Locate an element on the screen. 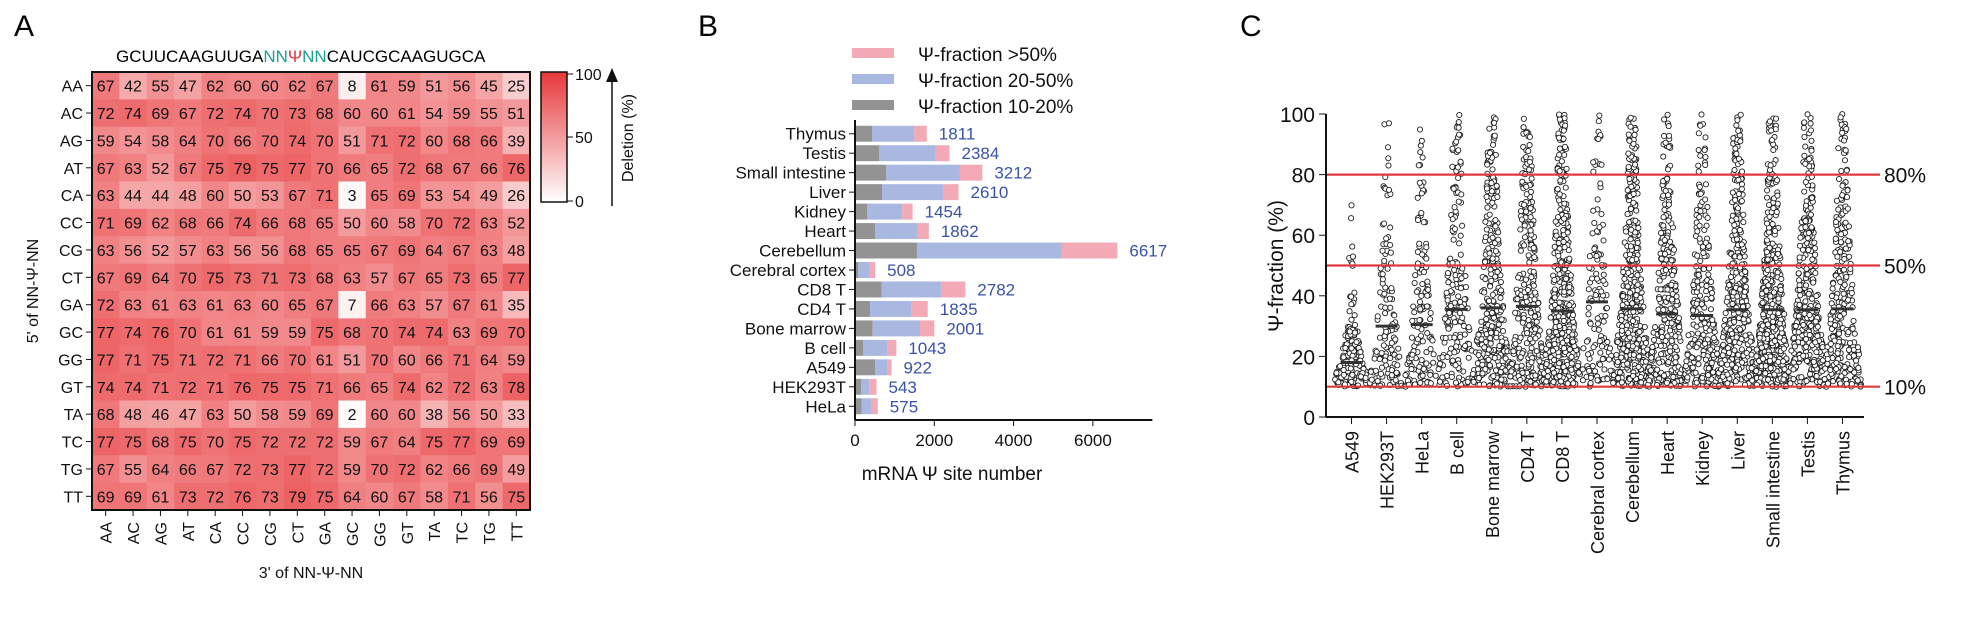  heatmap-cell-value: 66 is located at coordinates (243, 141).